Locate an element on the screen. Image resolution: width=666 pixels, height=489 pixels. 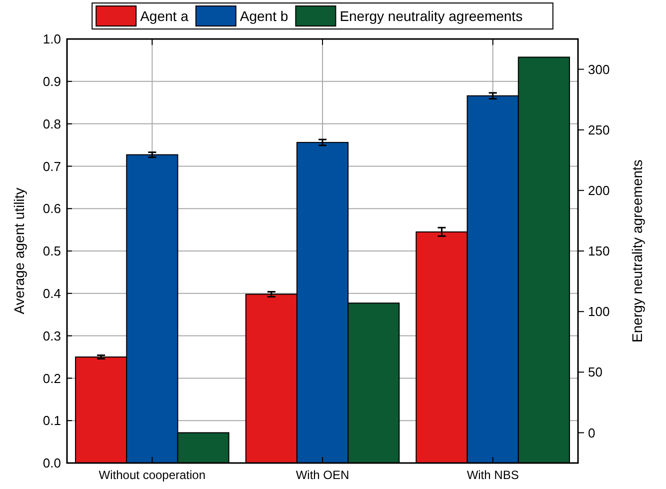
legend-label: Agent a is located at coordinates (164, 16).